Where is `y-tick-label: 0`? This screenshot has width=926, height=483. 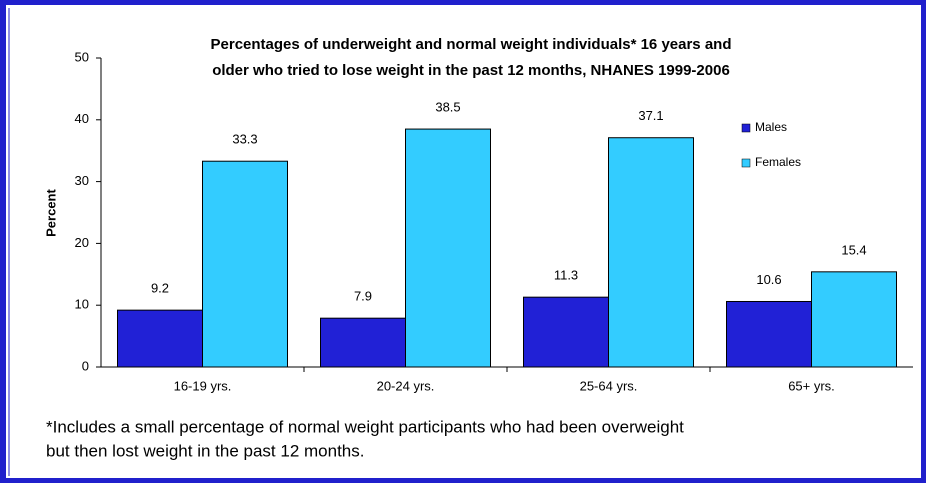 y-tick-label: 0 is located at coordinates (85, 365).